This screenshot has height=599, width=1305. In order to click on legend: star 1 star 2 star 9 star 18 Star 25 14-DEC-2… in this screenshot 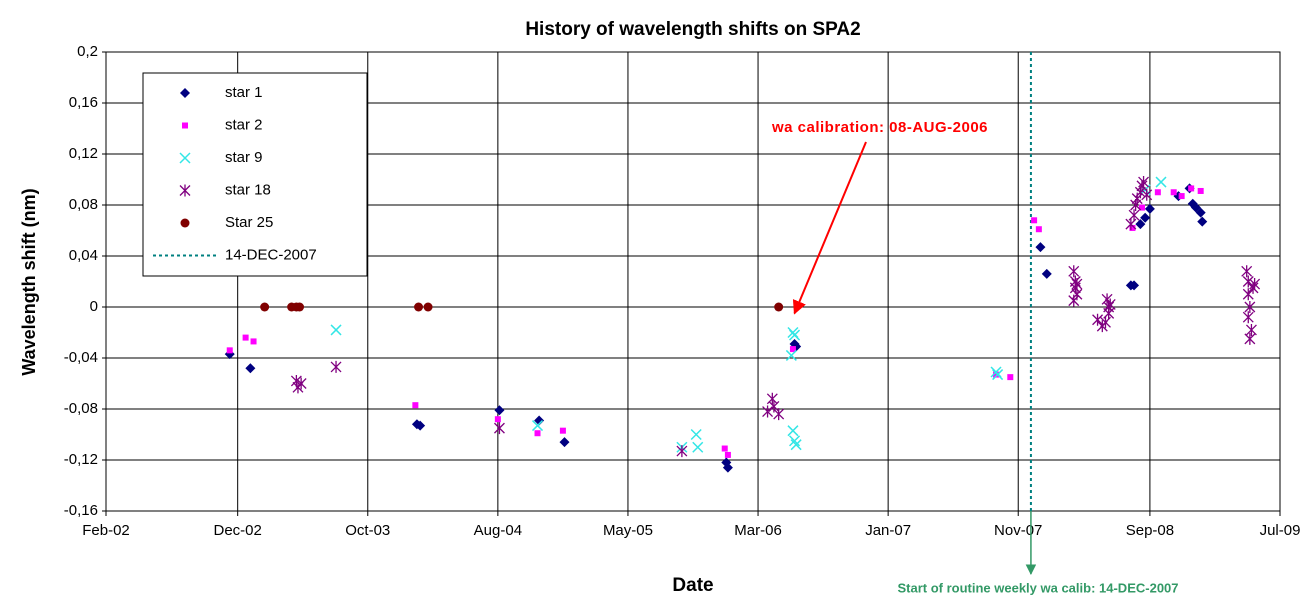, I will do `click(255, 174)`.